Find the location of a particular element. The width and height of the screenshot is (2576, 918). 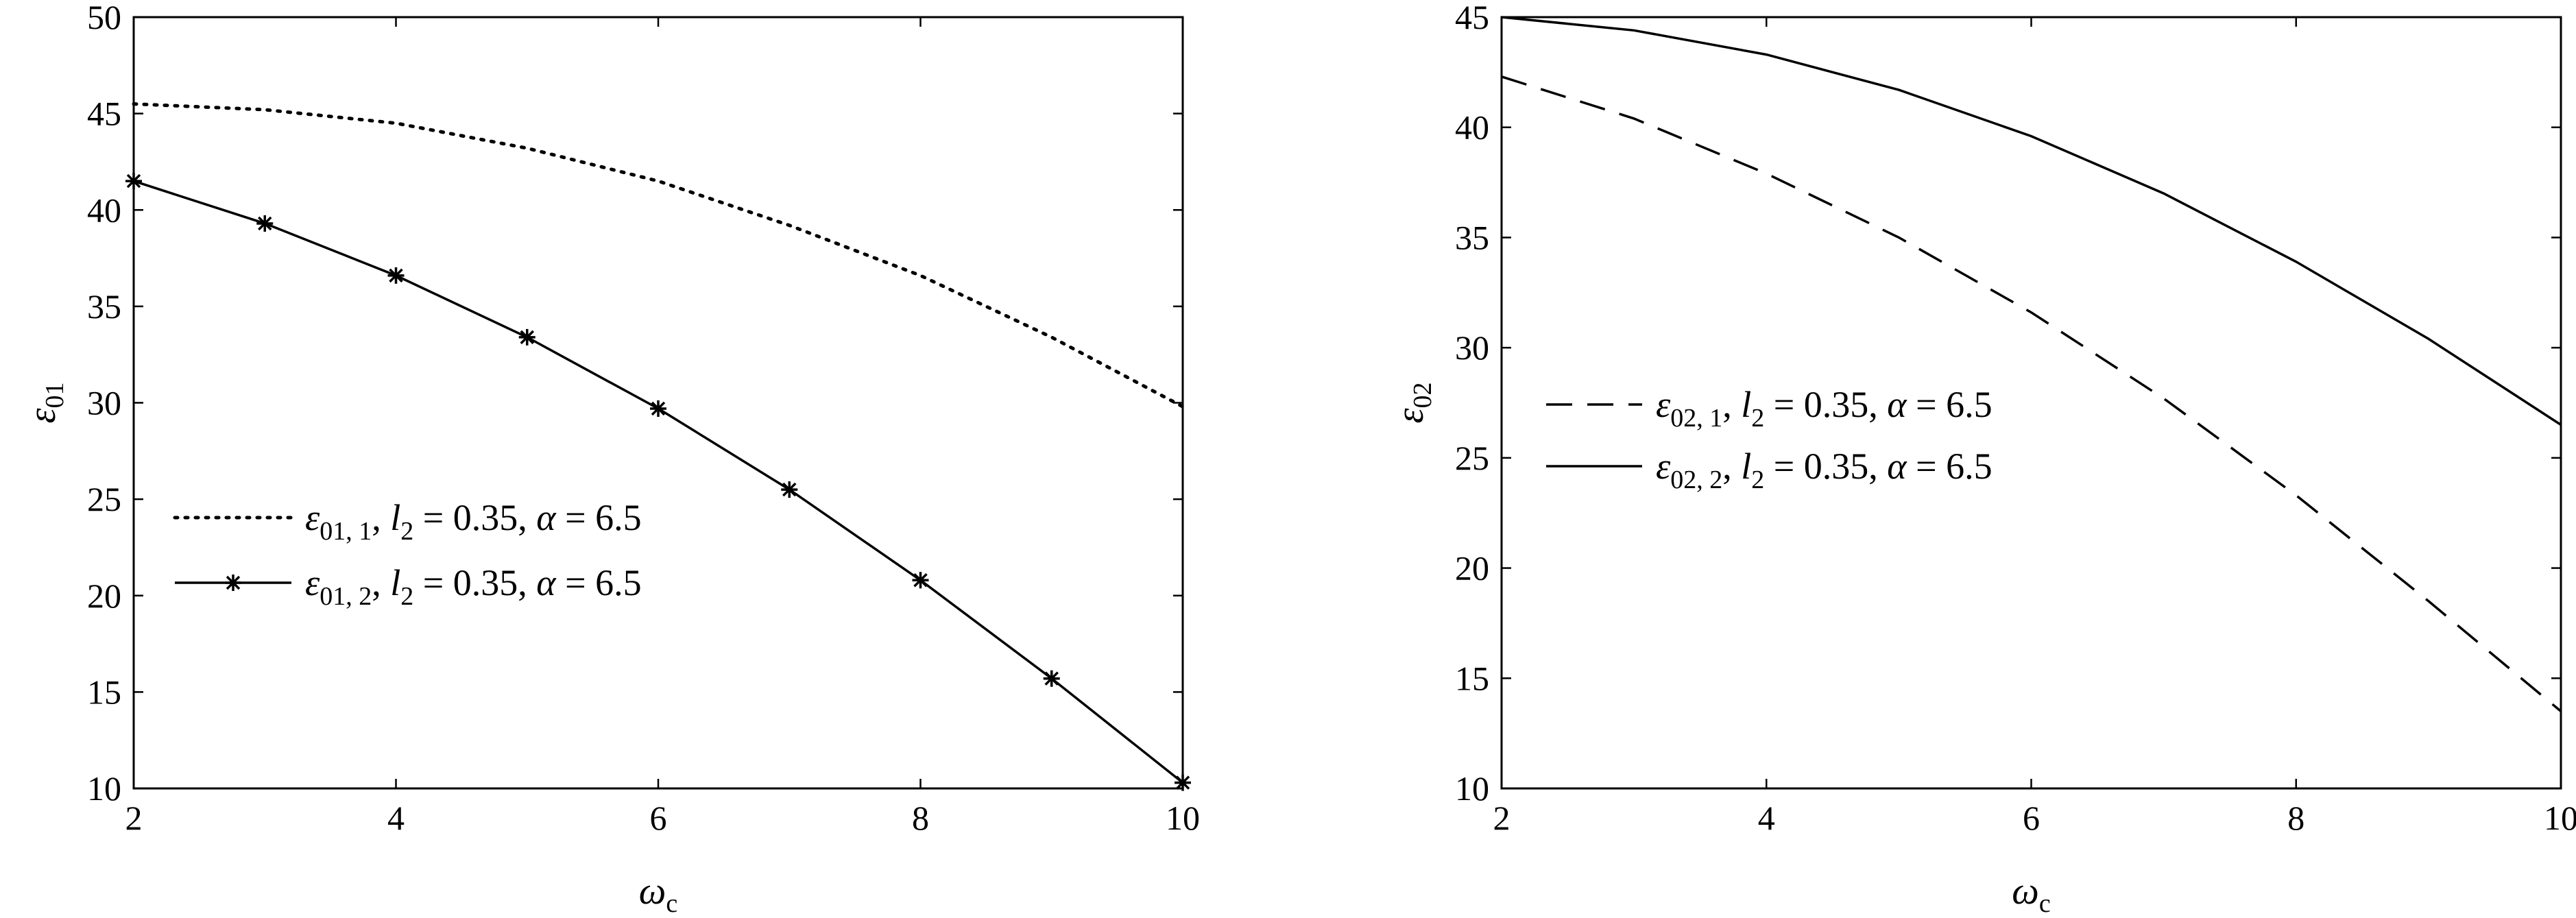

legend-entry-1: ε02, 1, l2 = 0.35, α = 6.5 is located at coordinates (1825, 408).